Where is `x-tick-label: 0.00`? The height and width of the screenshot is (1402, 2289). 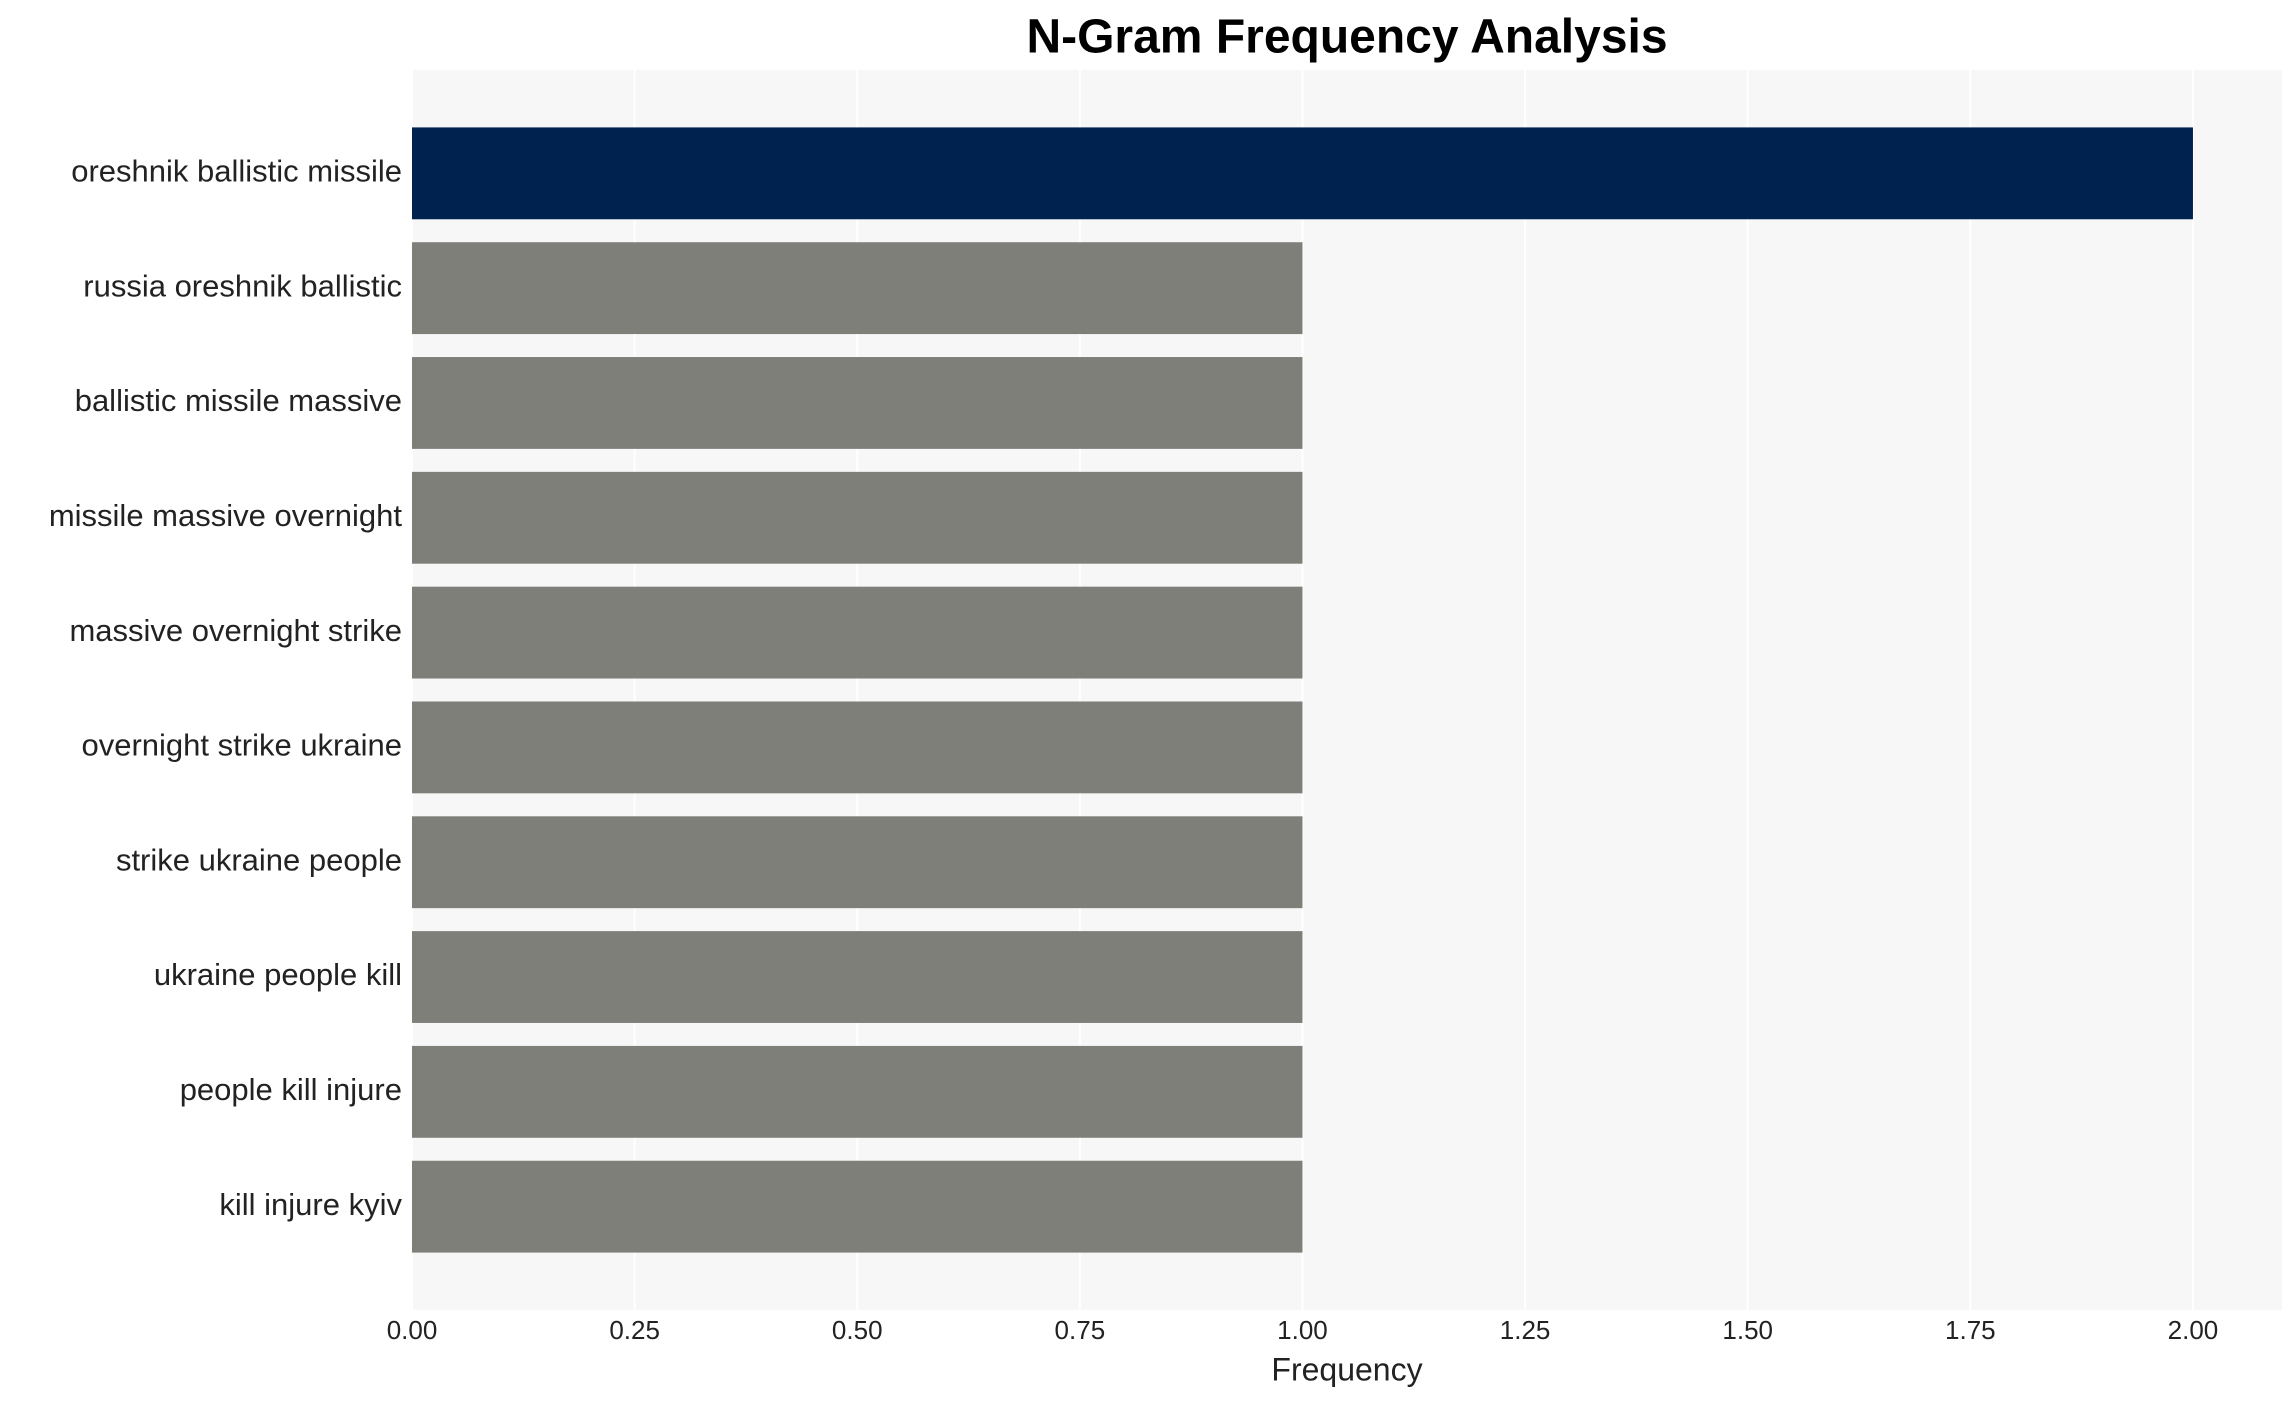 x-tick-label: 0.00 is located at coordinates (412, 1330).